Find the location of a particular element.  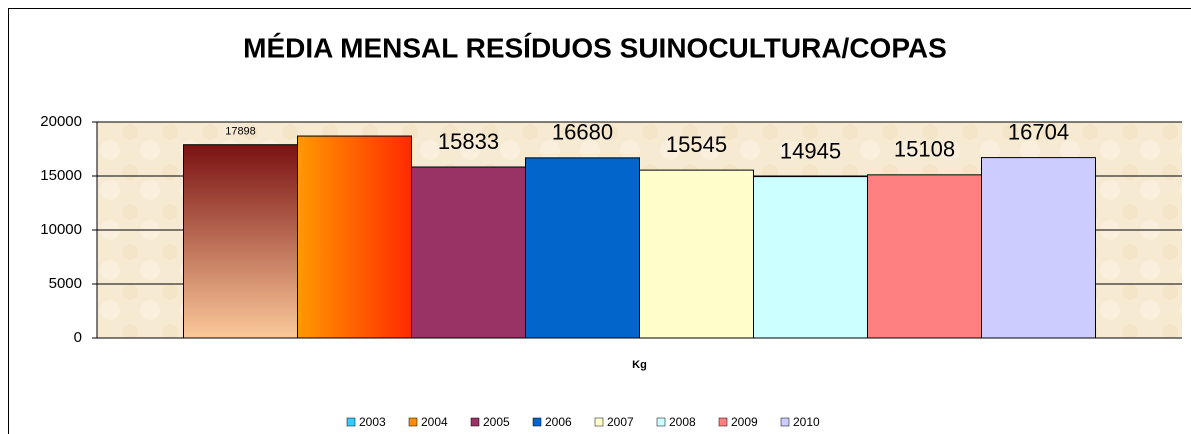

data-label: 16704 is located at coordinates (1038, 131).